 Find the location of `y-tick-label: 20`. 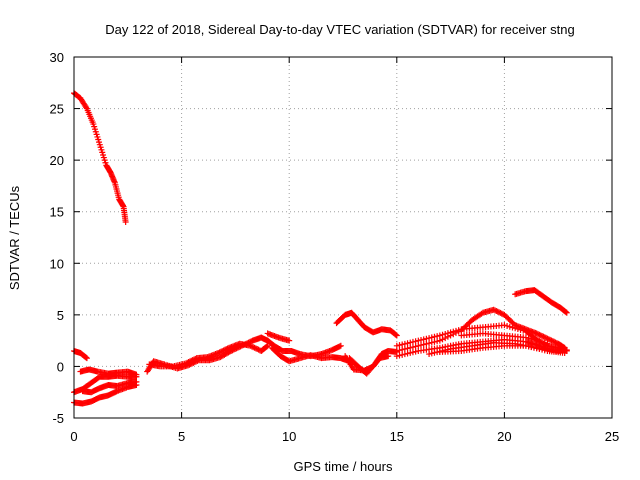

y-tick-label: 20 is located at coordinates (57, 160).